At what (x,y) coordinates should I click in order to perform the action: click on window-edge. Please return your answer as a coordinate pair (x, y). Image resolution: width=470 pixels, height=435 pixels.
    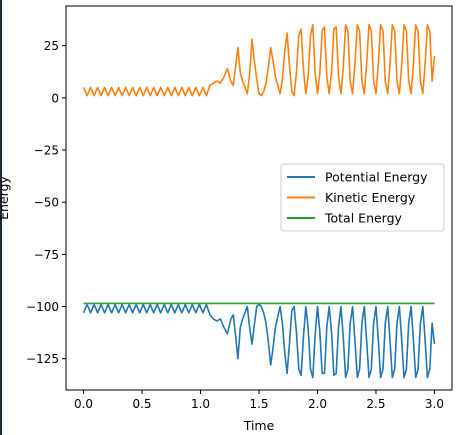
    Looking at the image, I should click on (1, 217).